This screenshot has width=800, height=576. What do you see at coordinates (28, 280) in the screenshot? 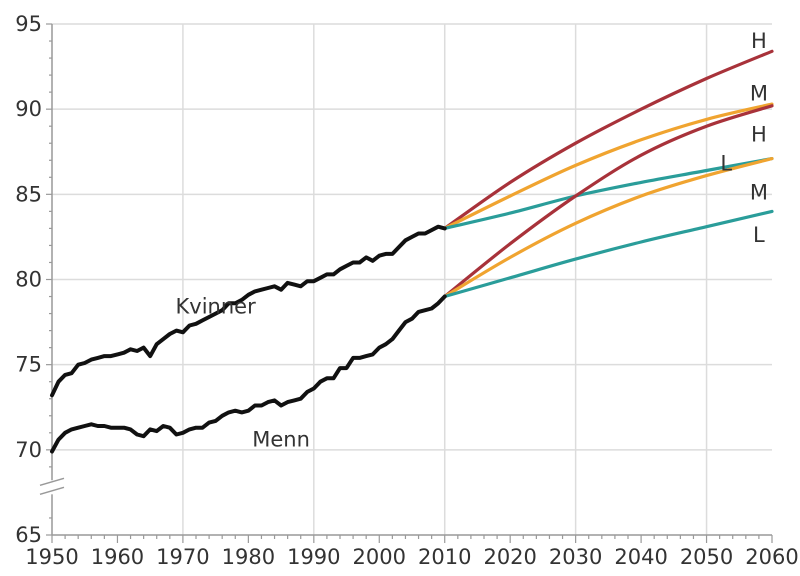
I see `y-tick-label: 80` at bounding box center [28, 280].